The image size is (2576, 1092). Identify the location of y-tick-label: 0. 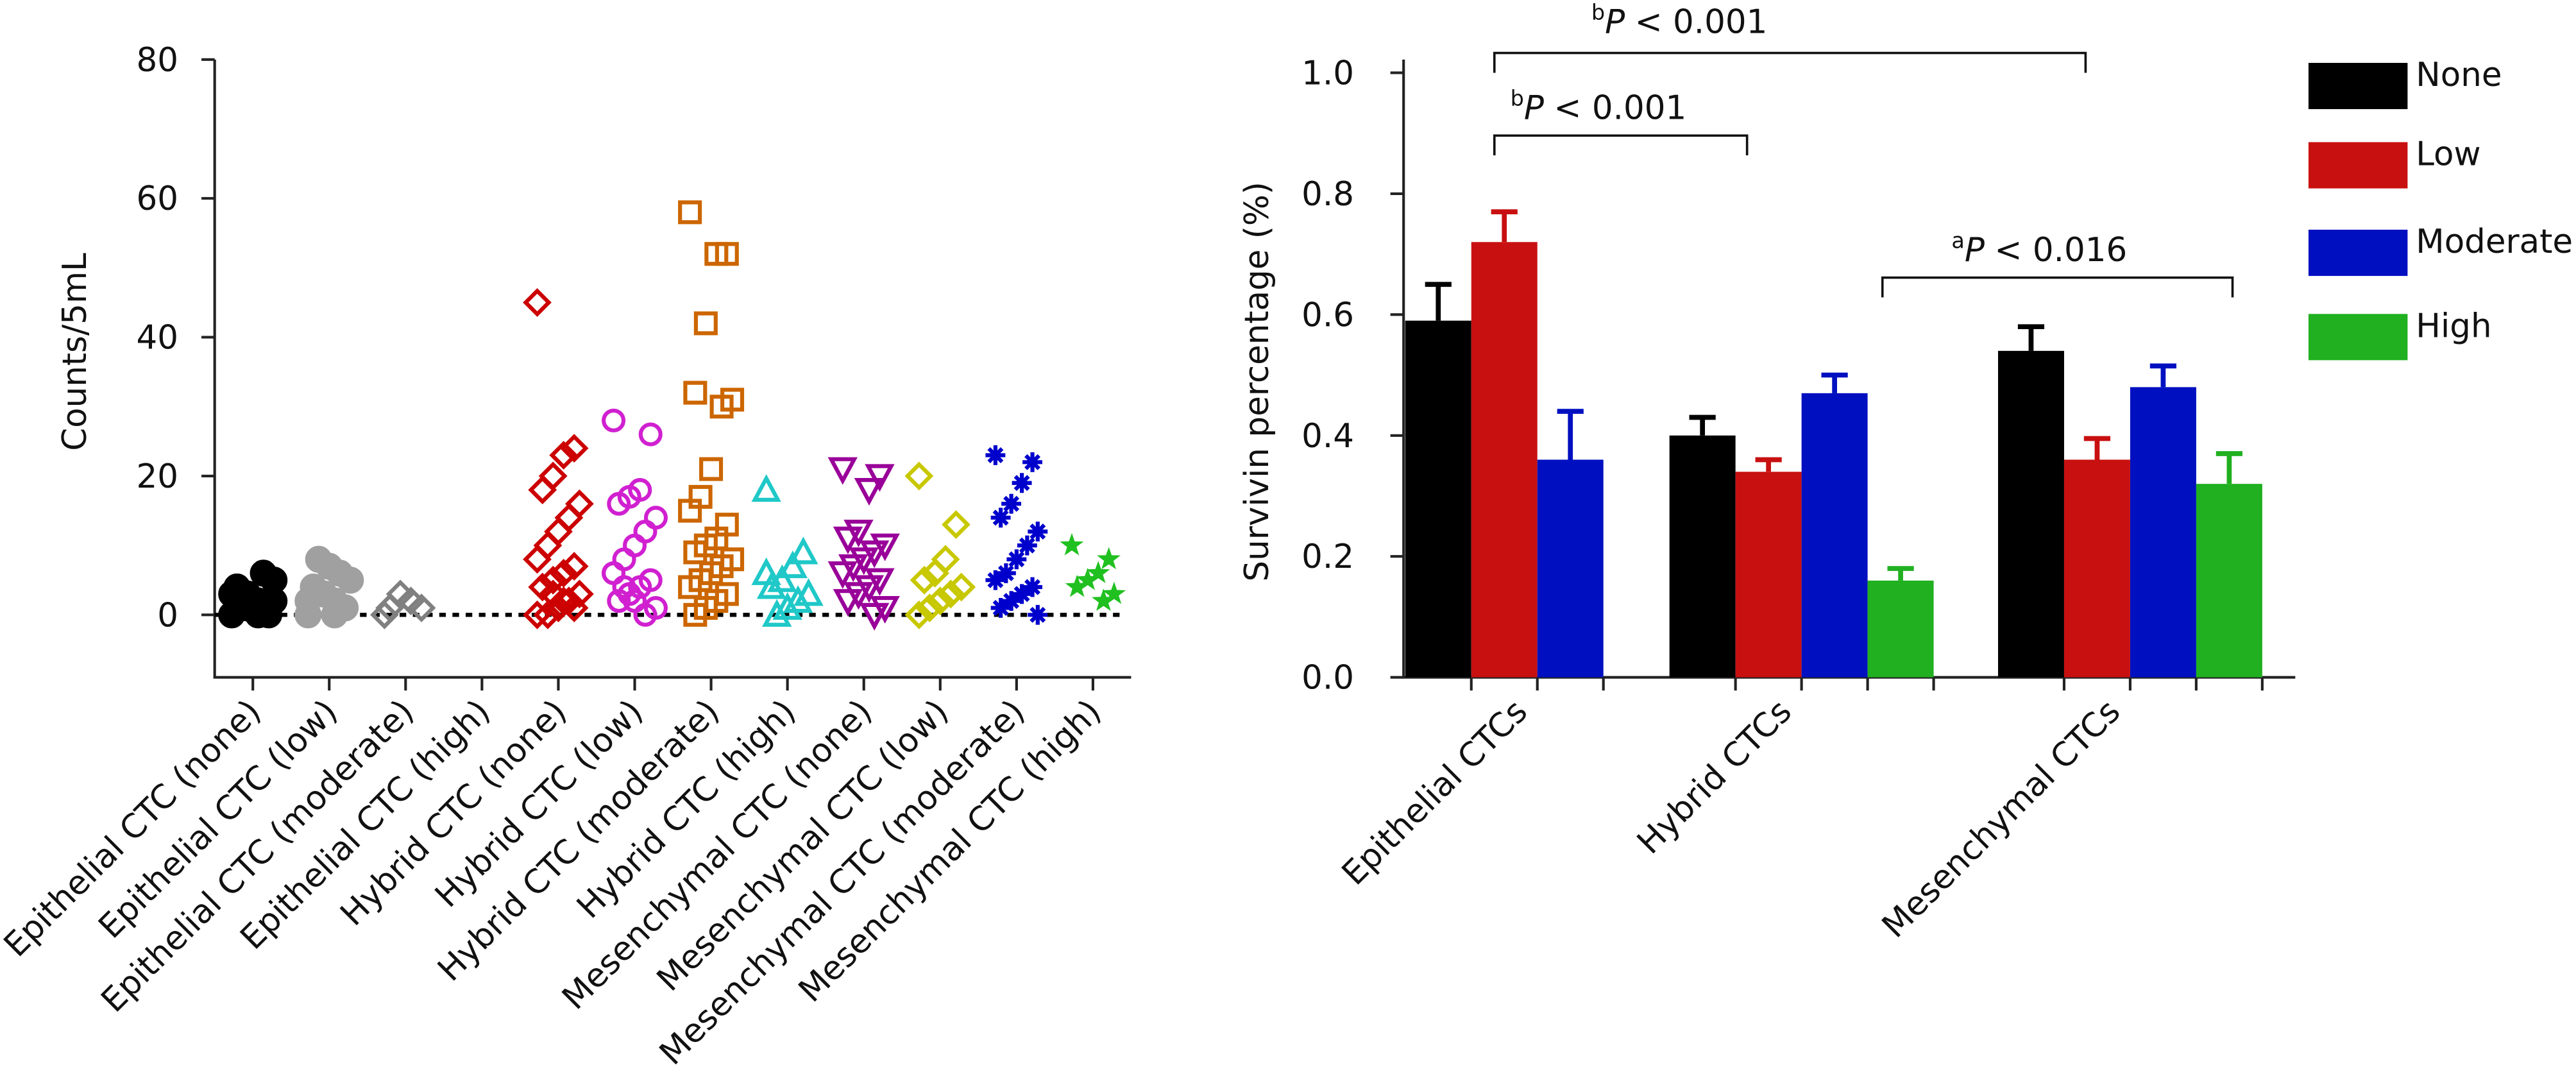
(167, 615).